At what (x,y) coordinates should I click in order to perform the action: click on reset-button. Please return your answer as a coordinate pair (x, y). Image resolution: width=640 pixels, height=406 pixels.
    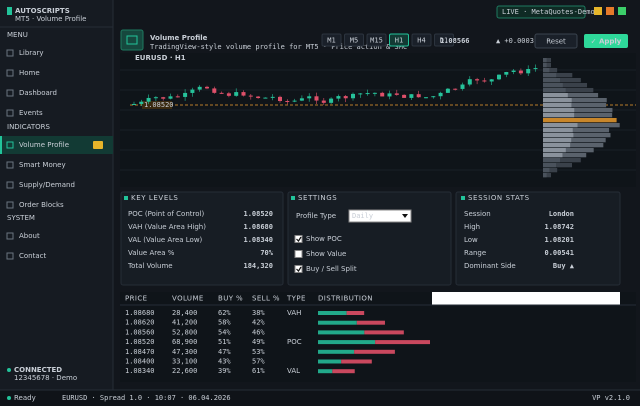
    Looking at the image, I should click on (556, 41).